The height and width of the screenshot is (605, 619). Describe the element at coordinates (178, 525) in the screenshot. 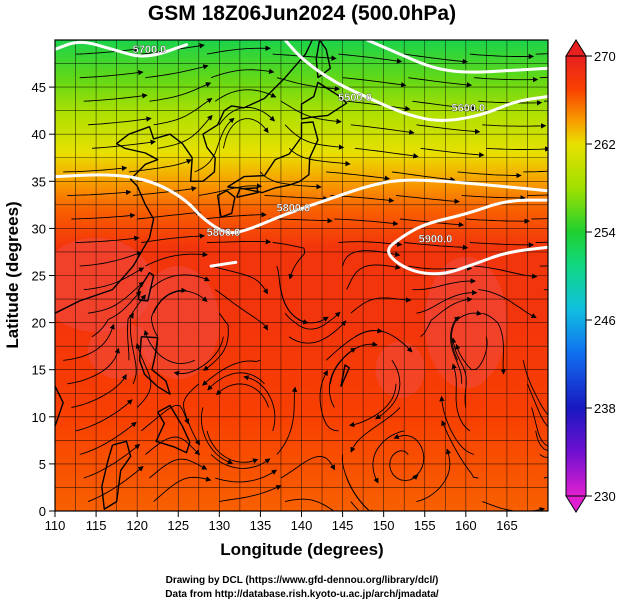

I see `x-tick-label: 125` at that location.